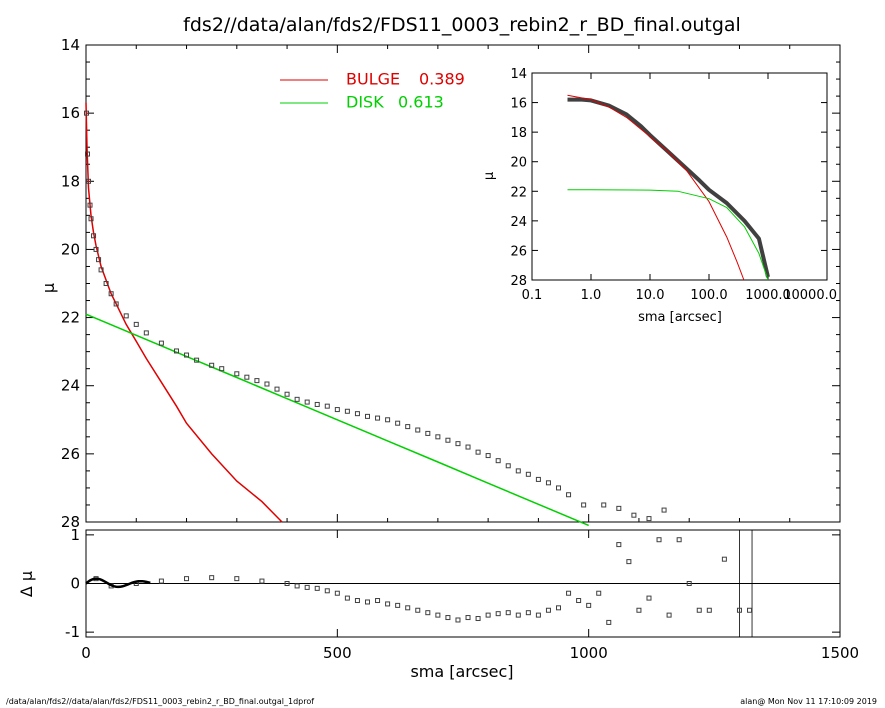 The width and height of the screenshot is (885, 708). I want to click on legend-bulge-value: 0.389, so click(442, 79).